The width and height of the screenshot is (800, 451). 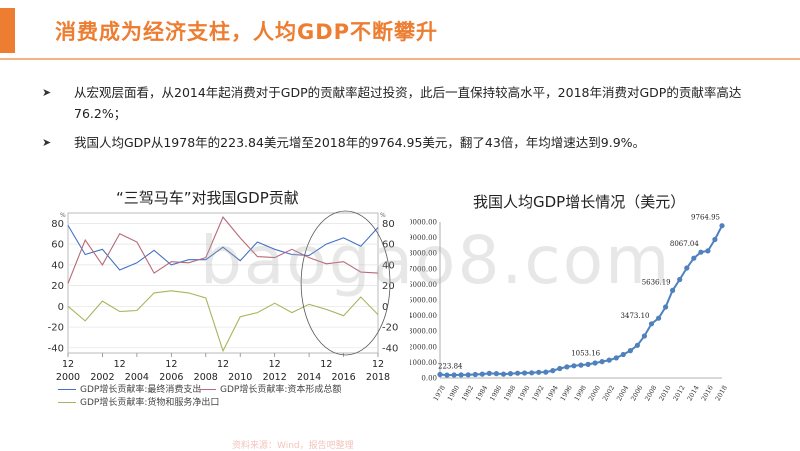 What do you see at coordinates (63, 215) in the screenshot?
I see `y-unit-left: %` at bounding box center [63, 215].